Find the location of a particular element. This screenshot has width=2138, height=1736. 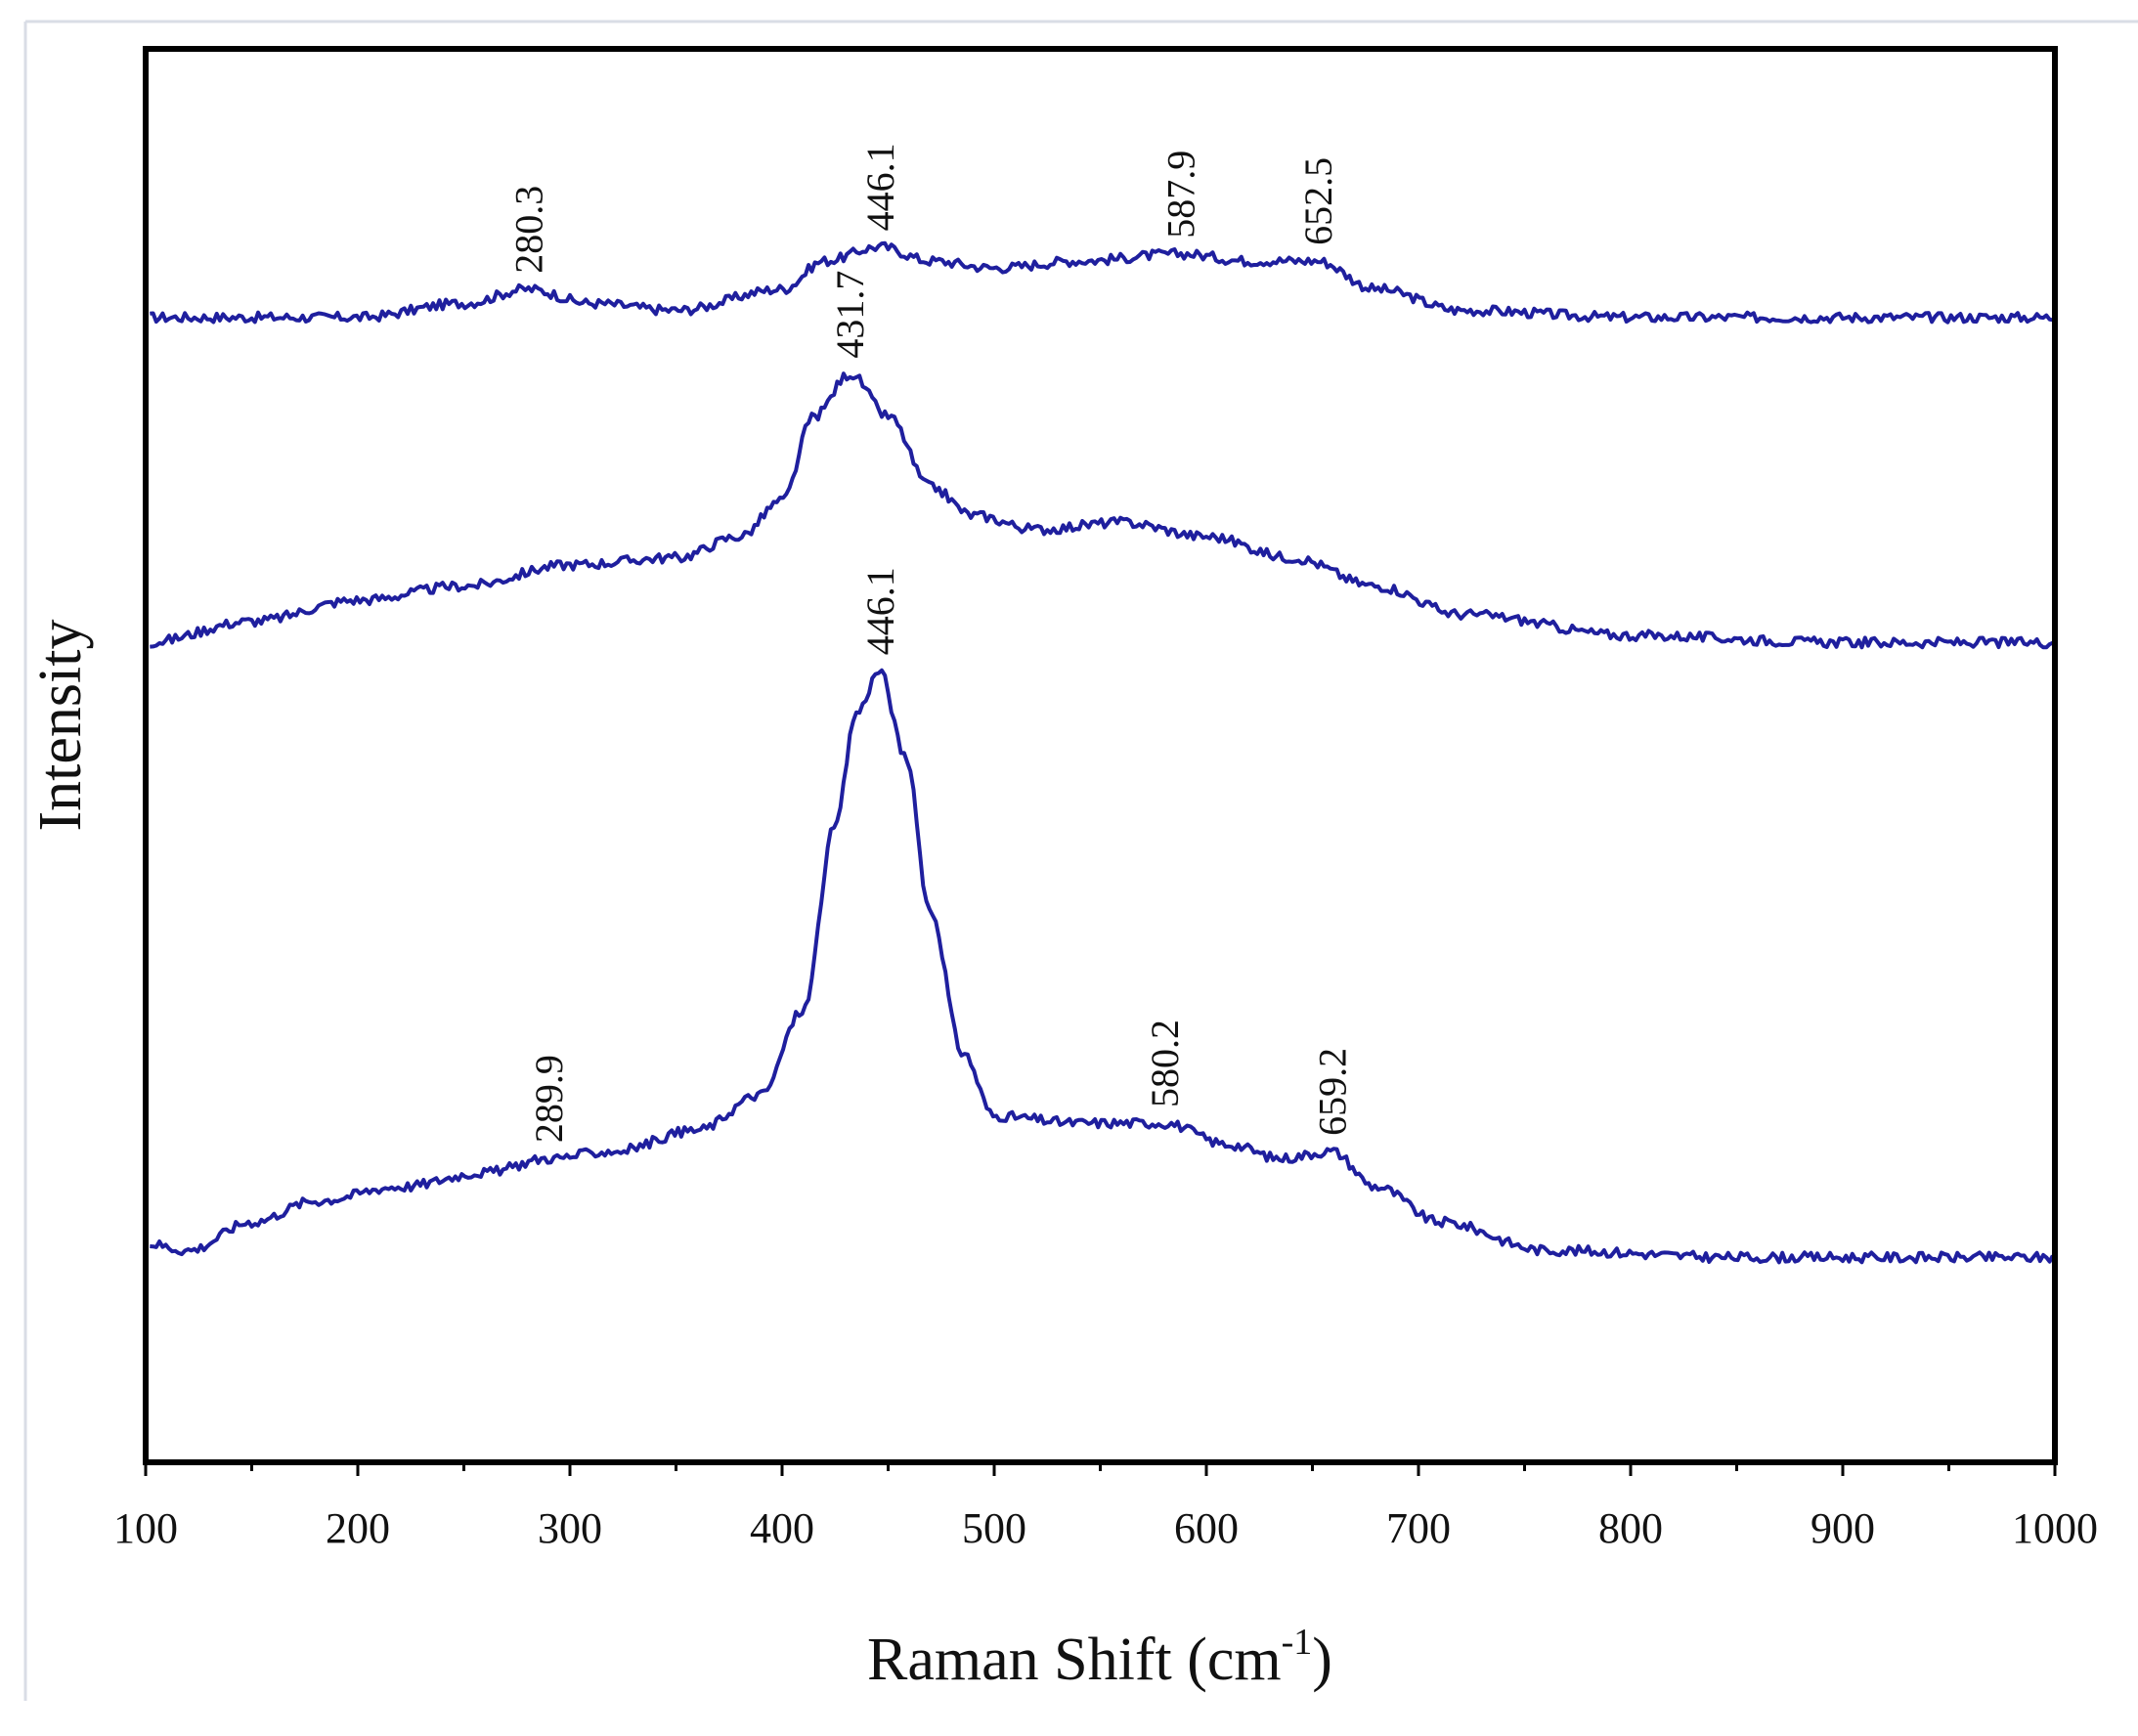

x-tick-label: 500 is located at coordinates (994, 1528).